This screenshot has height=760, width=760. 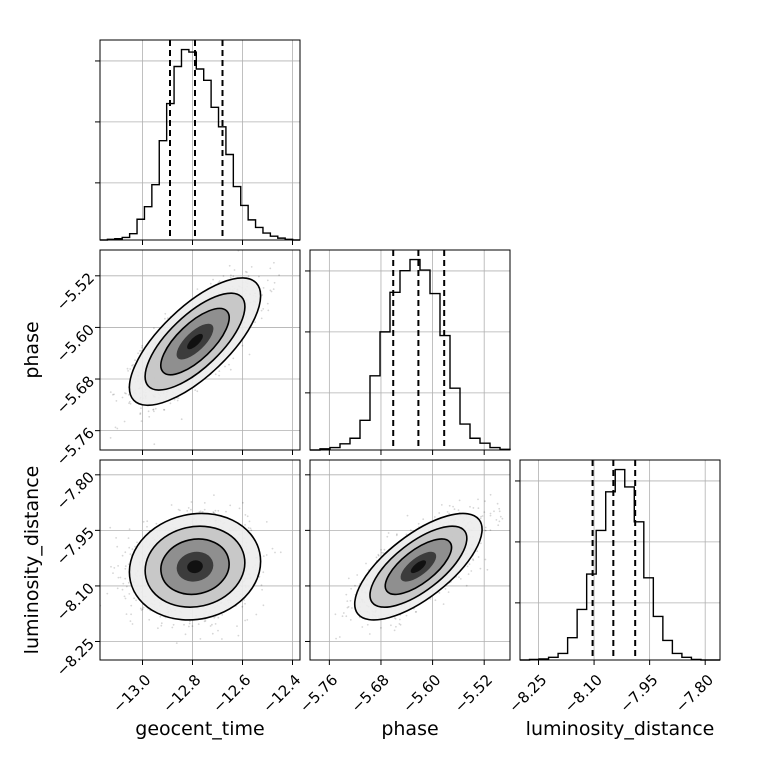 I want to click on histogram-luminosity_distance, so click(x=620, y=564).